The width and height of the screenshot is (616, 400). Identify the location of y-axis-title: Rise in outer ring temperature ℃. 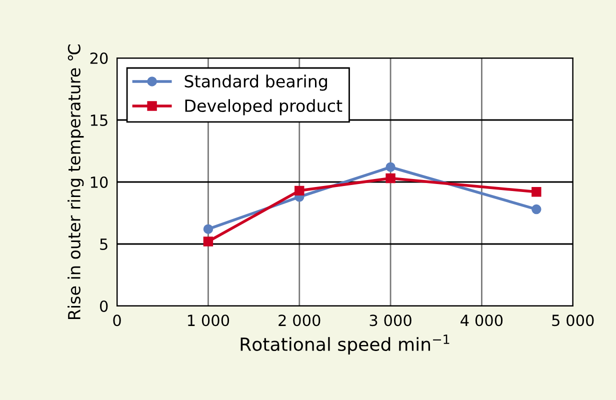
(76, 182).